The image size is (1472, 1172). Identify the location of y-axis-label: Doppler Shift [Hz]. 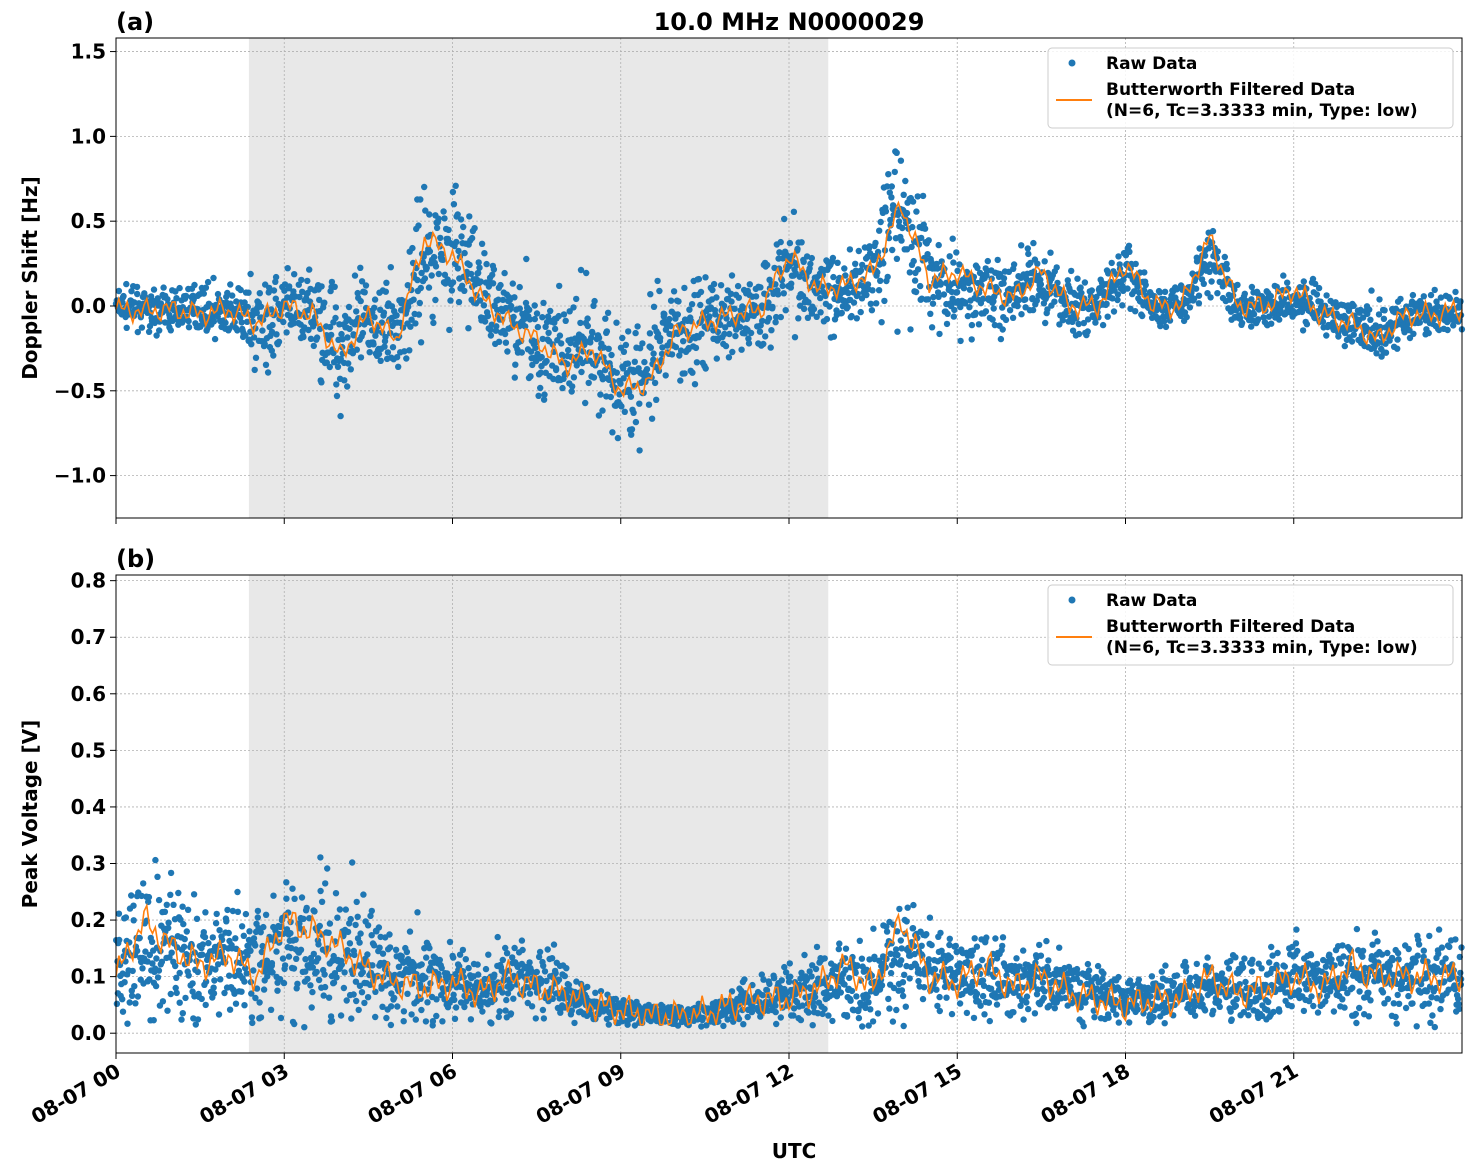
(30, 278).